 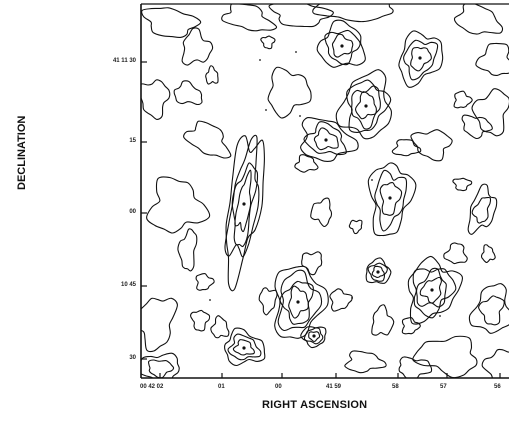 I want to click on x-tick-label: 00, so click(x=278, y=387).